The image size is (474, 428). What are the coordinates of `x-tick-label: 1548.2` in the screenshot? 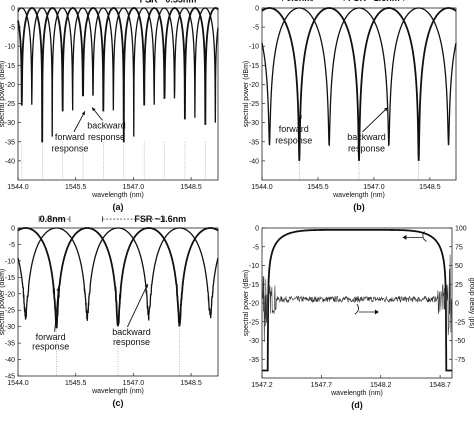 It's located at (381, 385).